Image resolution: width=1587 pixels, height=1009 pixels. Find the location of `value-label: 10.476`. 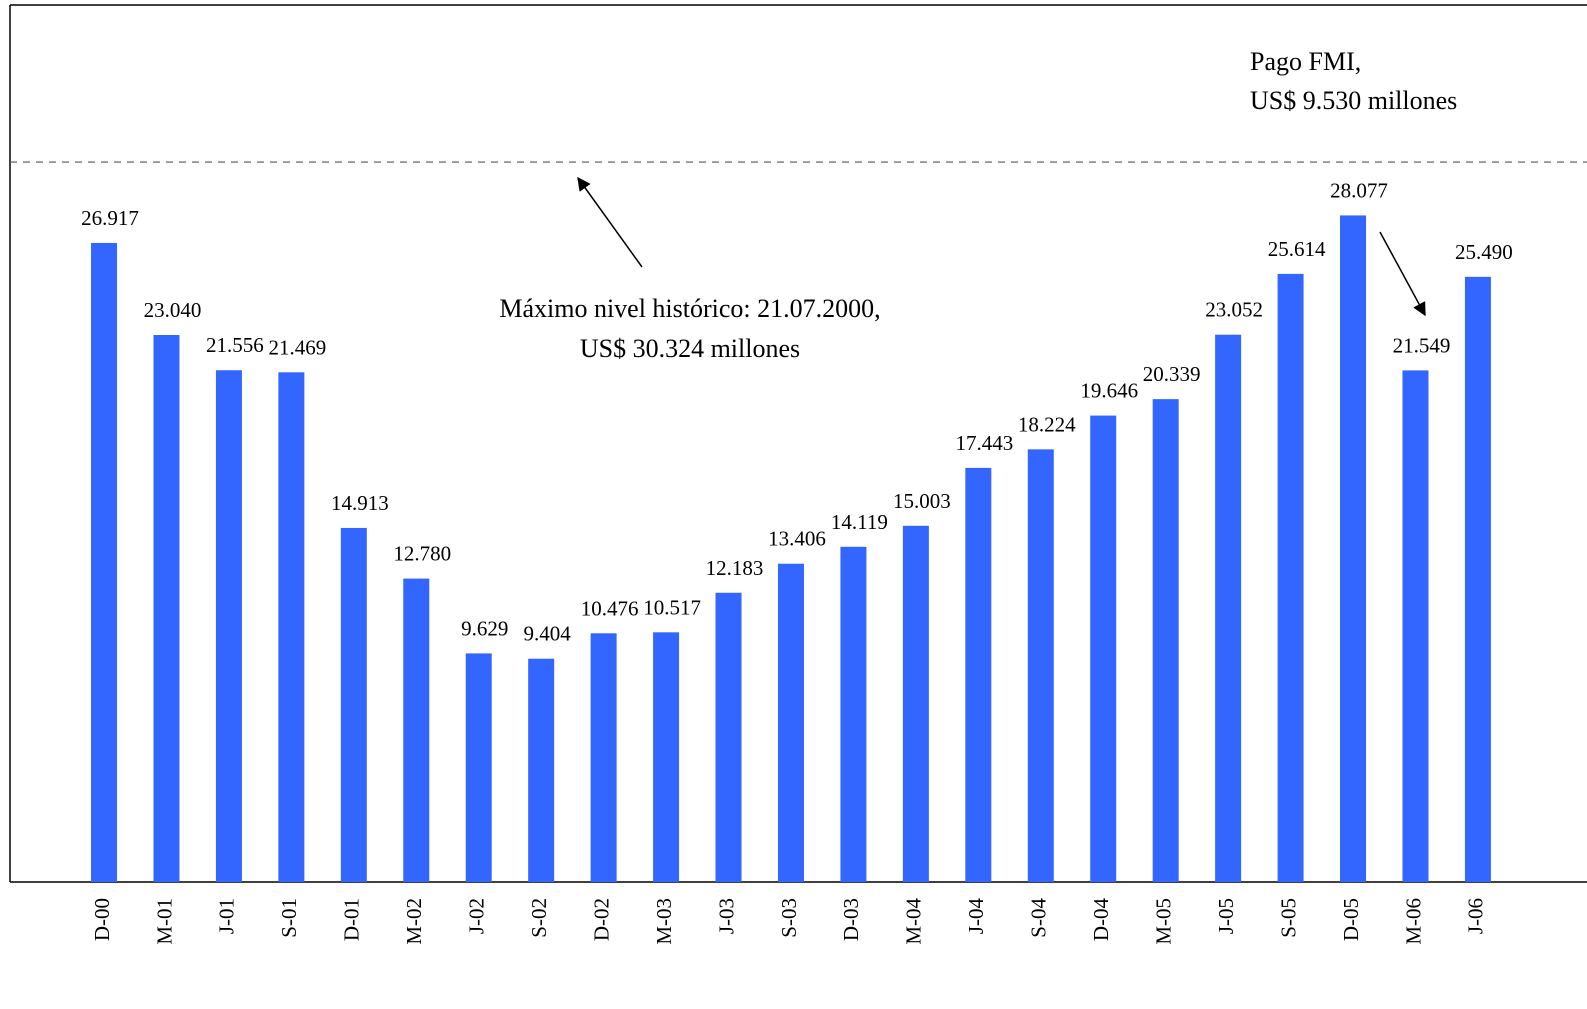

value-label: 10.476 is located at coordinates (610, 608).